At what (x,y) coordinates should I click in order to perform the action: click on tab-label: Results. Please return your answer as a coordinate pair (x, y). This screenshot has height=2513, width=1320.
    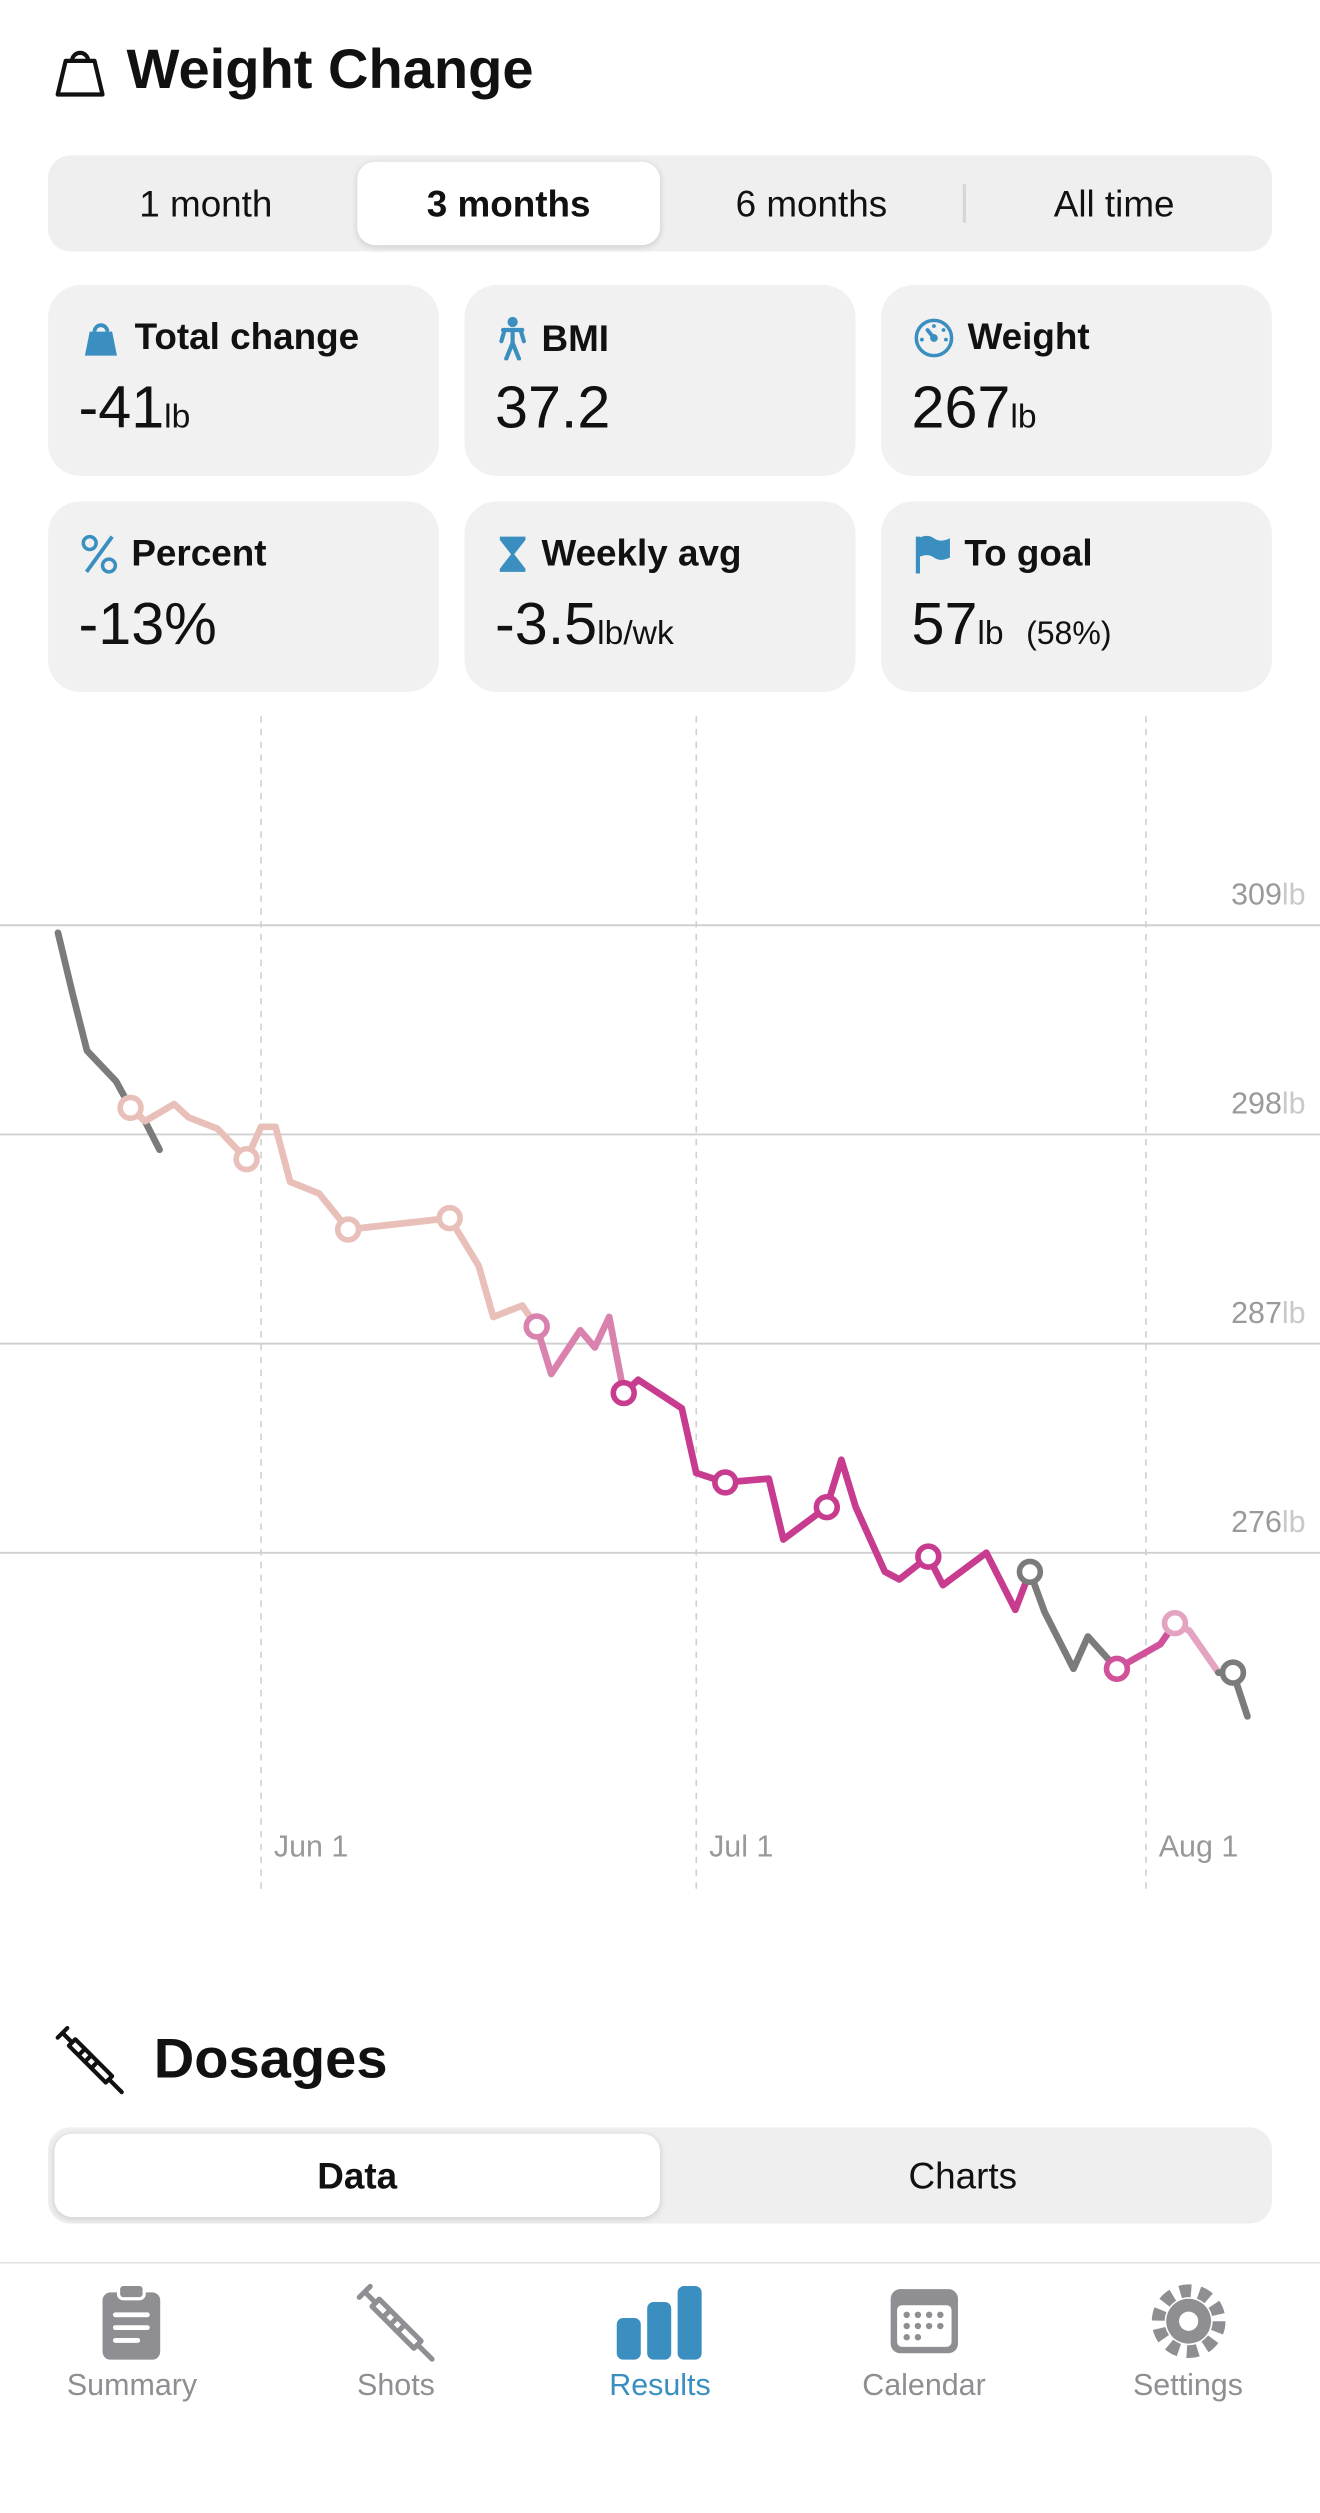
    Looking at the image, I should click on (660, 2386).